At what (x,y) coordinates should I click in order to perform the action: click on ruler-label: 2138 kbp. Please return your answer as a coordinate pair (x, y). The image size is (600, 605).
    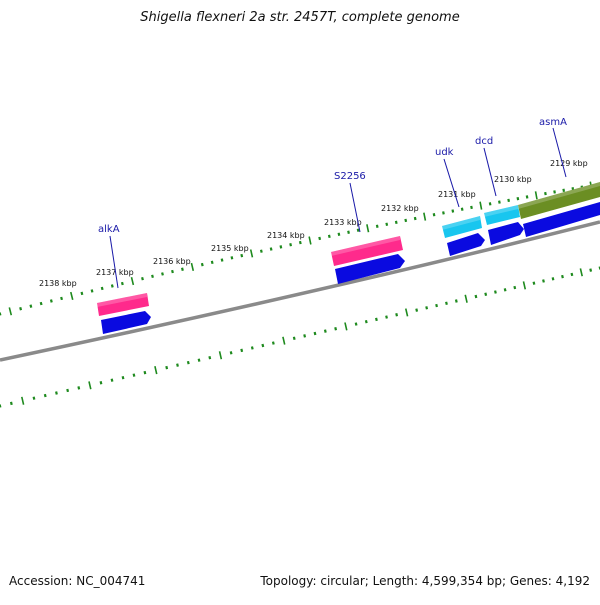
    Looking at the image, I should click on (58, 283).